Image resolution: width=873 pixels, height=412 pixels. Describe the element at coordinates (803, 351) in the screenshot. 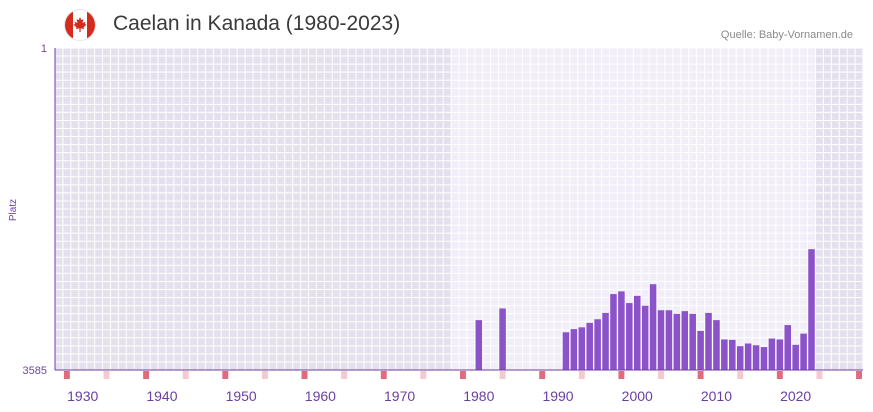

I see `bar-2021` at that location.